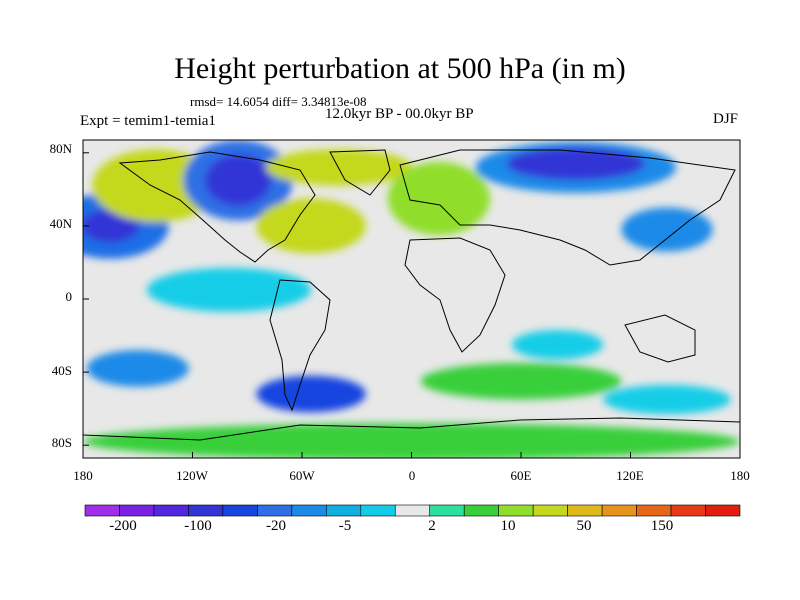  Describe the element at coordinates (508, 526) in the screenshot. I see `colorbar-label: 10` at that location.